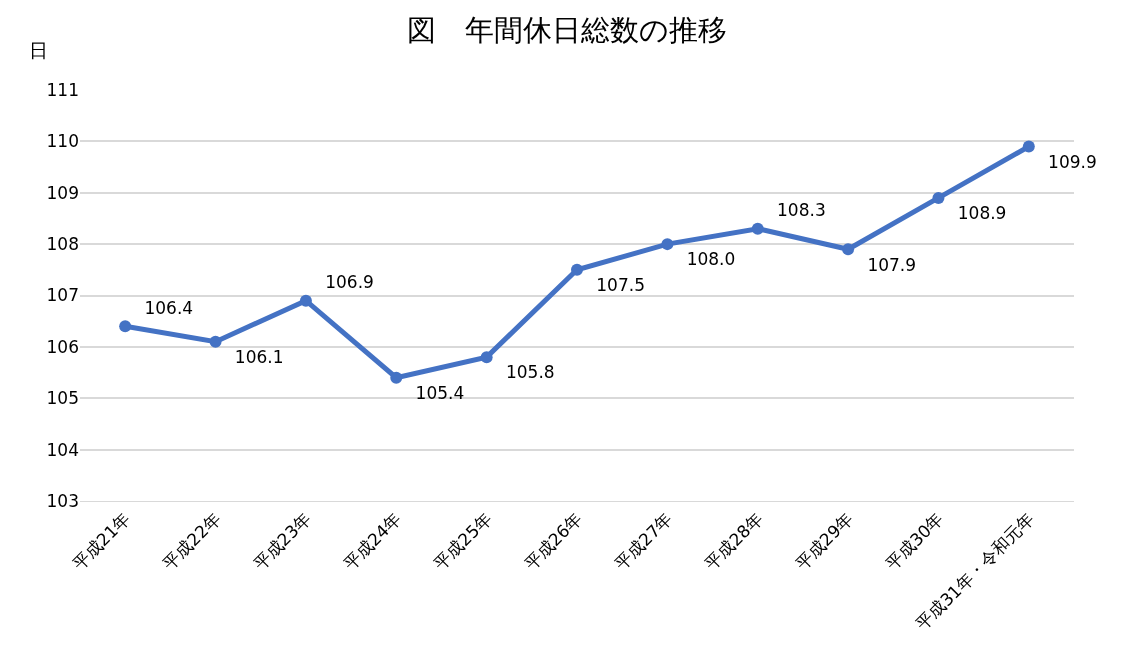  What do you see at coordinates (62, 192) in the screenshot?
I see `y-tick-label: 109` at bounding box center [62, 192].